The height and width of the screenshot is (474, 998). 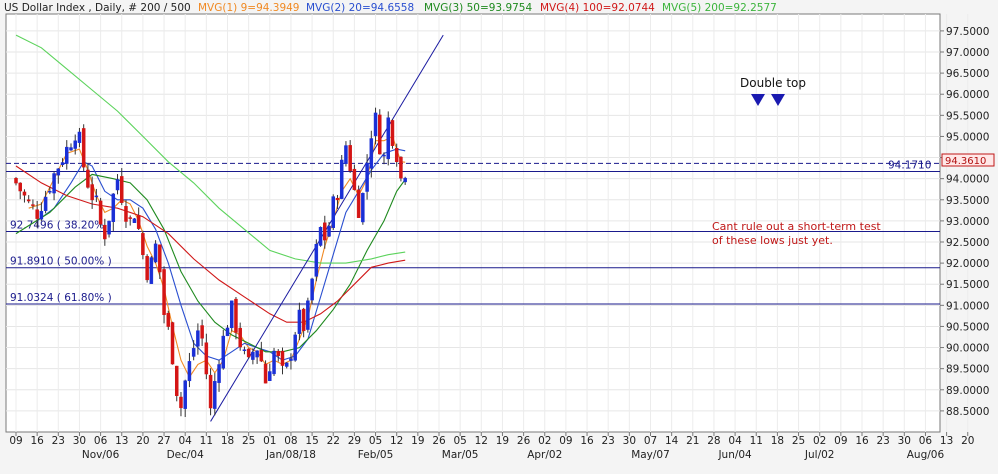 What do you see at coordinates (967, 243) in the screenshot?
I see `y-tick-label: 92.5000` at bounding box center [967, 243].